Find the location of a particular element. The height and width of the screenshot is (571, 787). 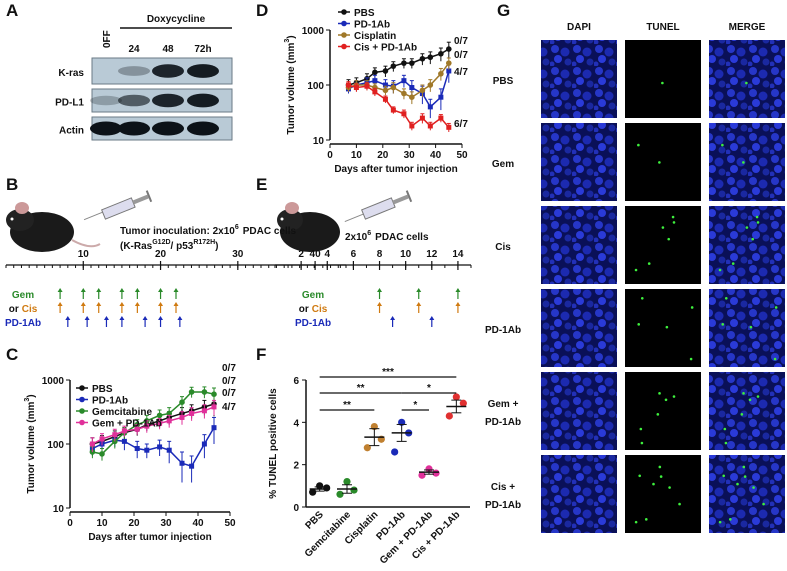

y-tick-label: 1000 is located at coordinates (53, 381).